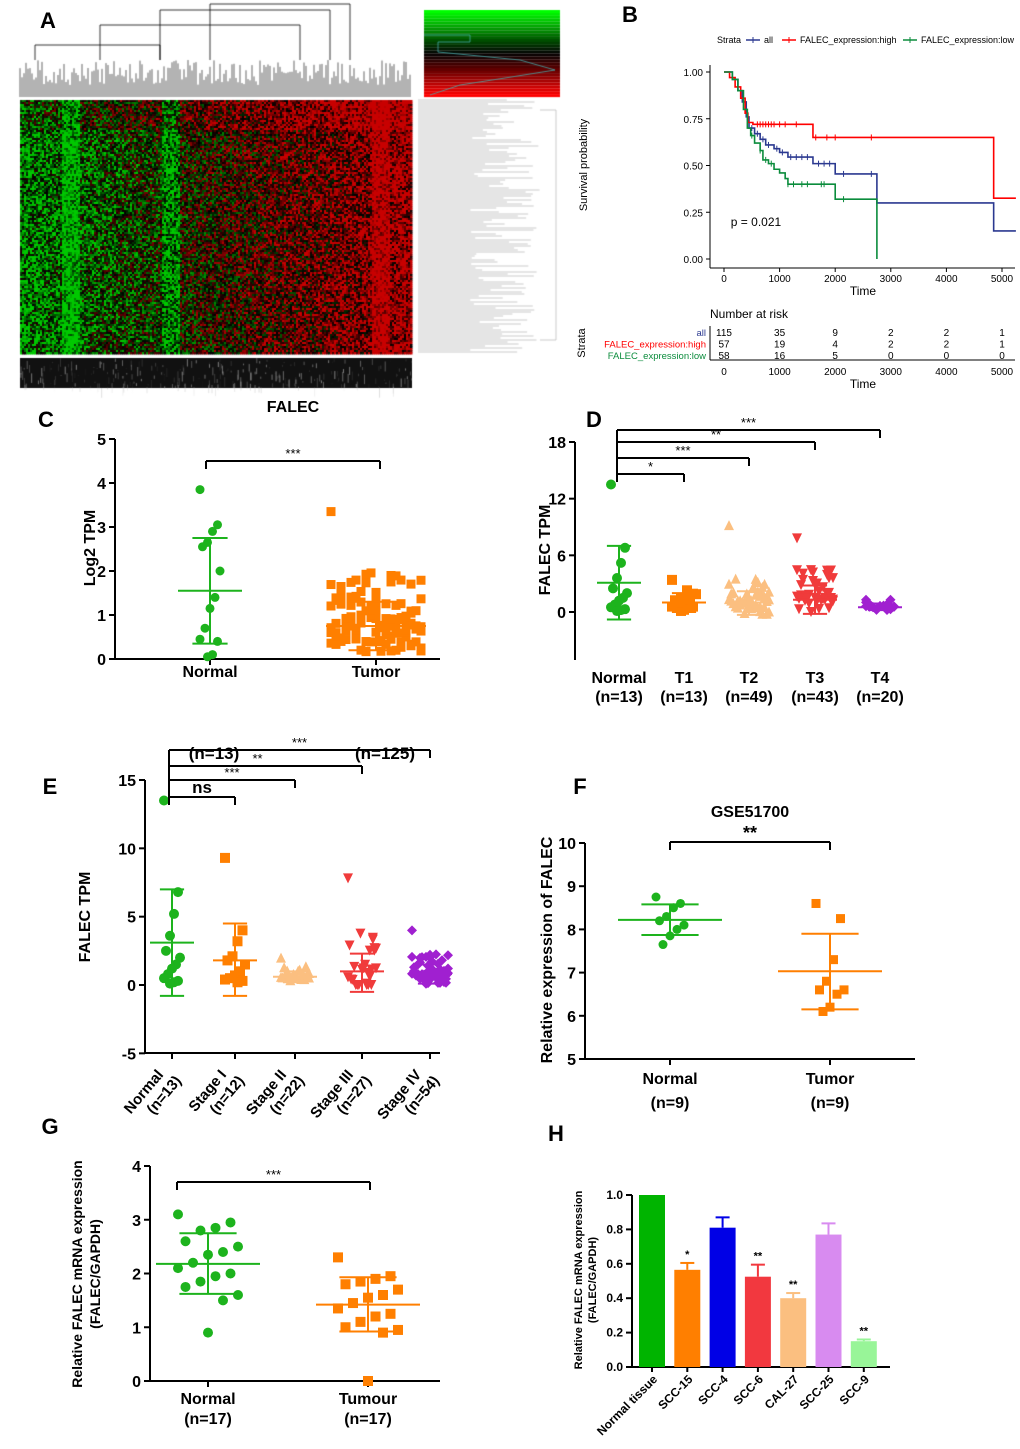 This screenshot has width=1020, height=1449. What do you see at coordinates (1002, 356) in the screenshot?
I see `risk-value: 0` at bounding box center [1002, 356].